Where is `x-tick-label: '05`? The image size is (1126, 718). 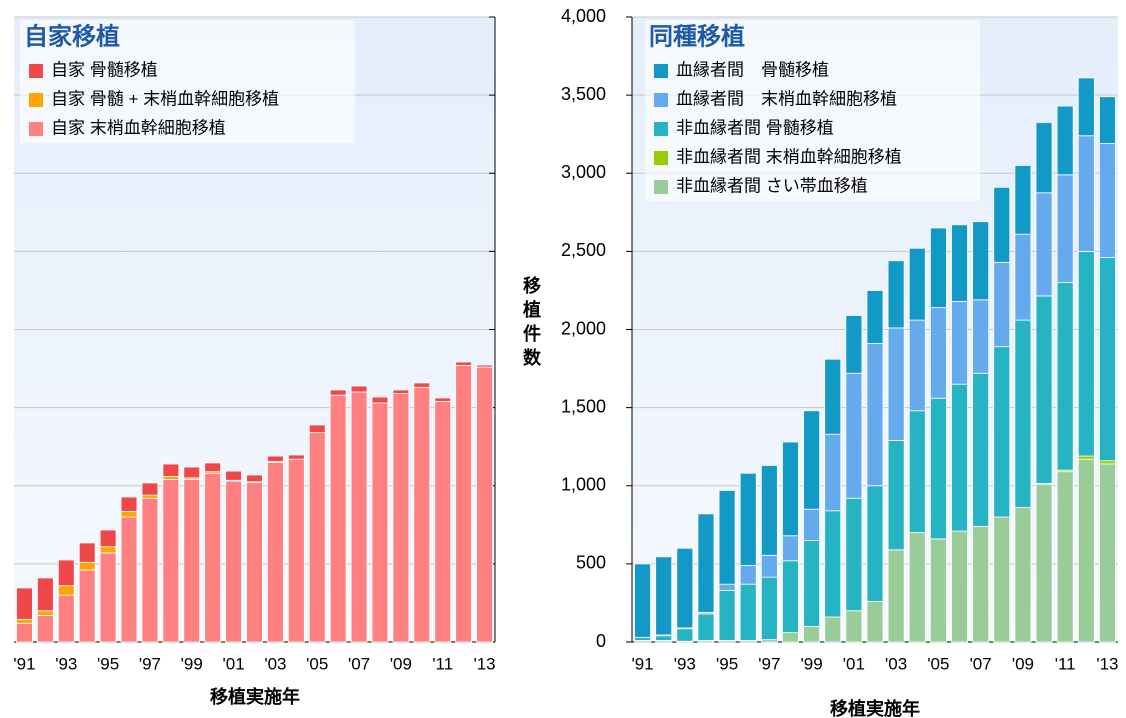 x-tick-label: '05 is located at coordinates (317, 663).